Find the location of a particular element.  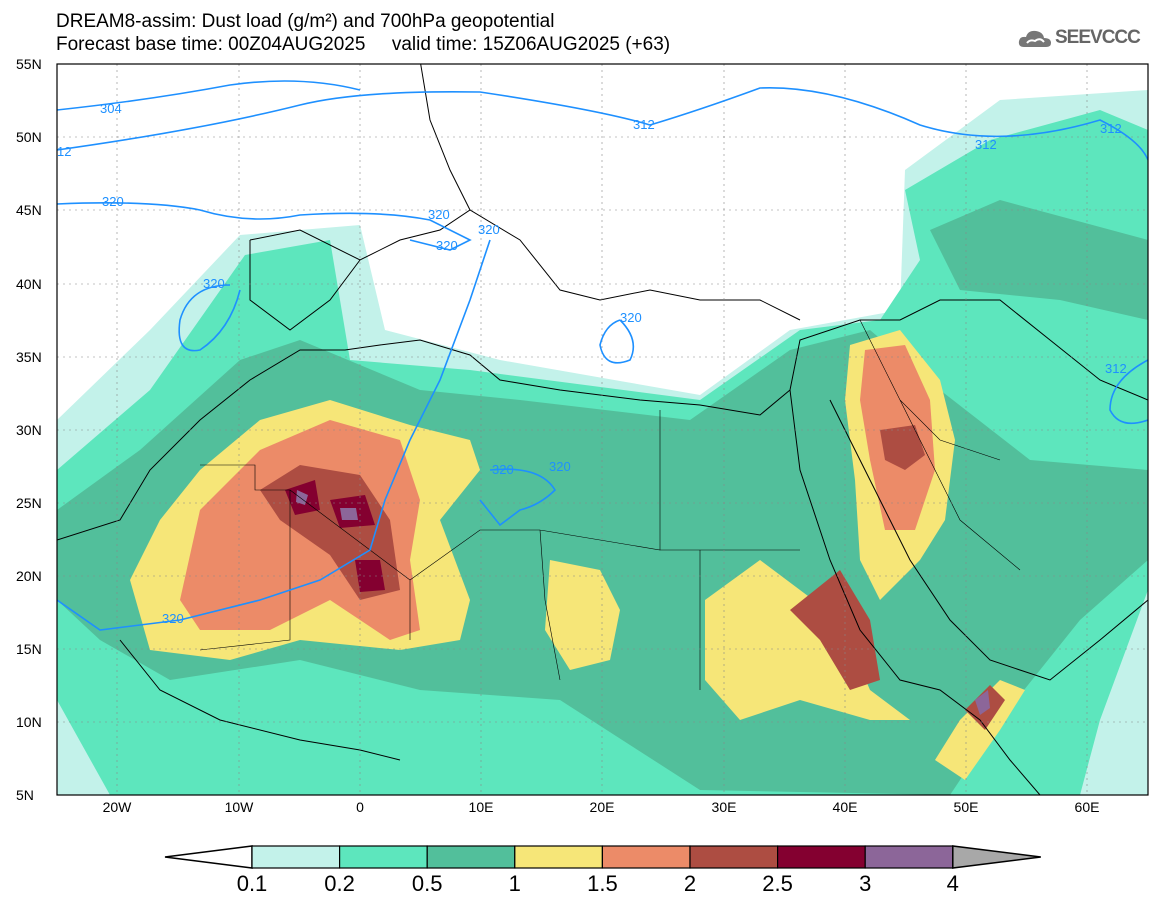

lon-label: 30E is located at coordinates (724, 807).